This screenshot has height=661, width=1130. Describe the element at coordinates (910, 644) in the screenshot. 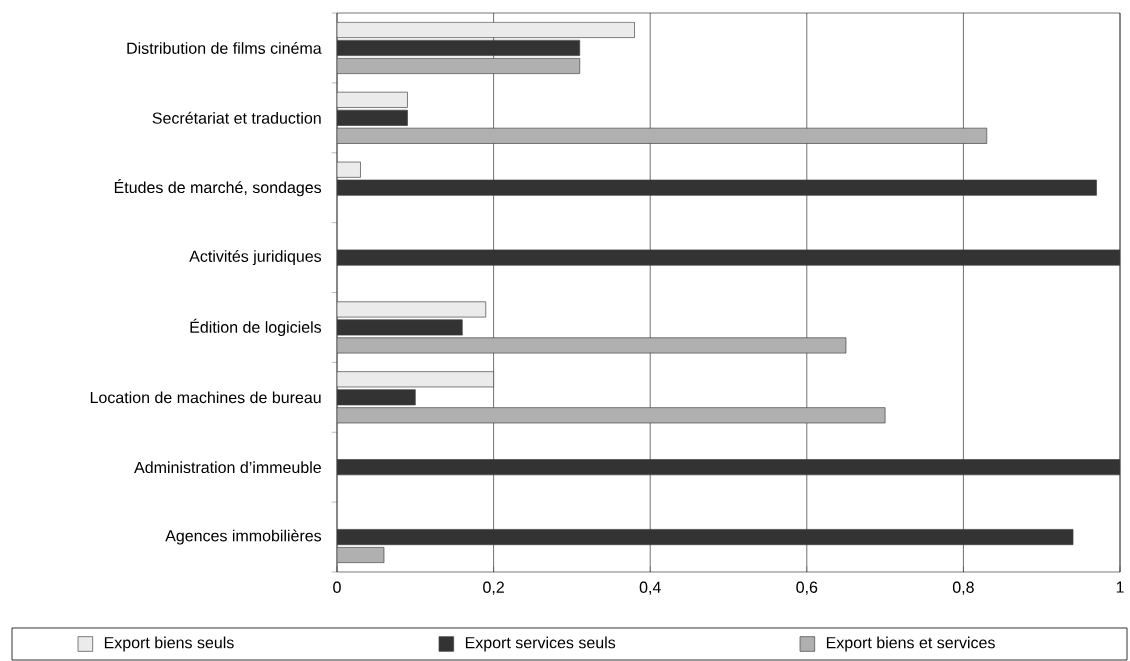

I see `legend-label: Export biens et services` at that location.